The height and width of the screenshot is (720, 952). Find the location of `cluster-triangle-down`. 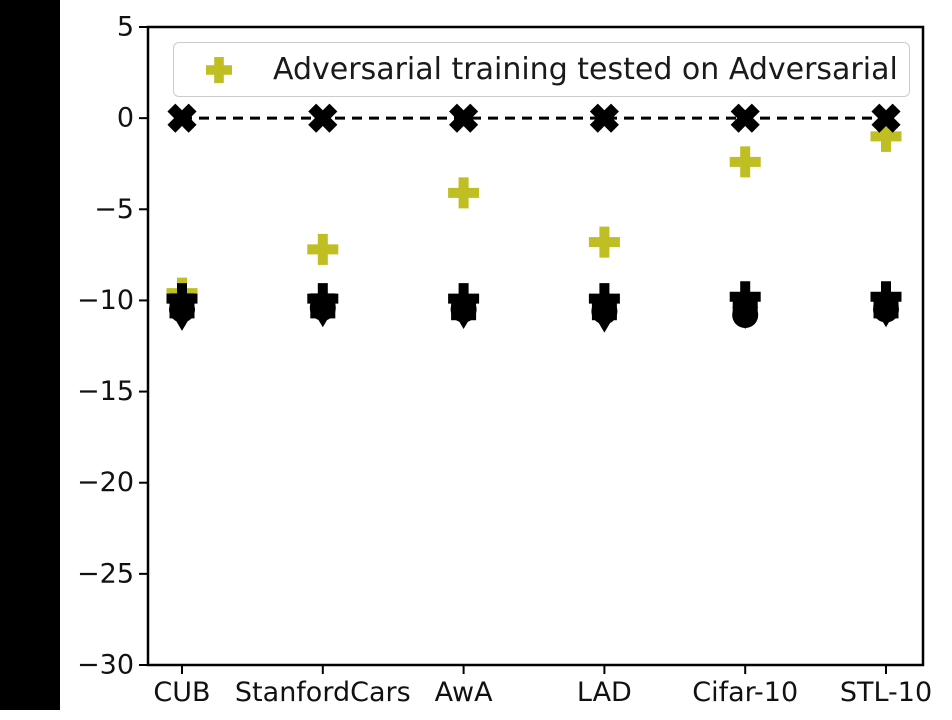

cluster-triangle-down is located at coordinates (534, 319).